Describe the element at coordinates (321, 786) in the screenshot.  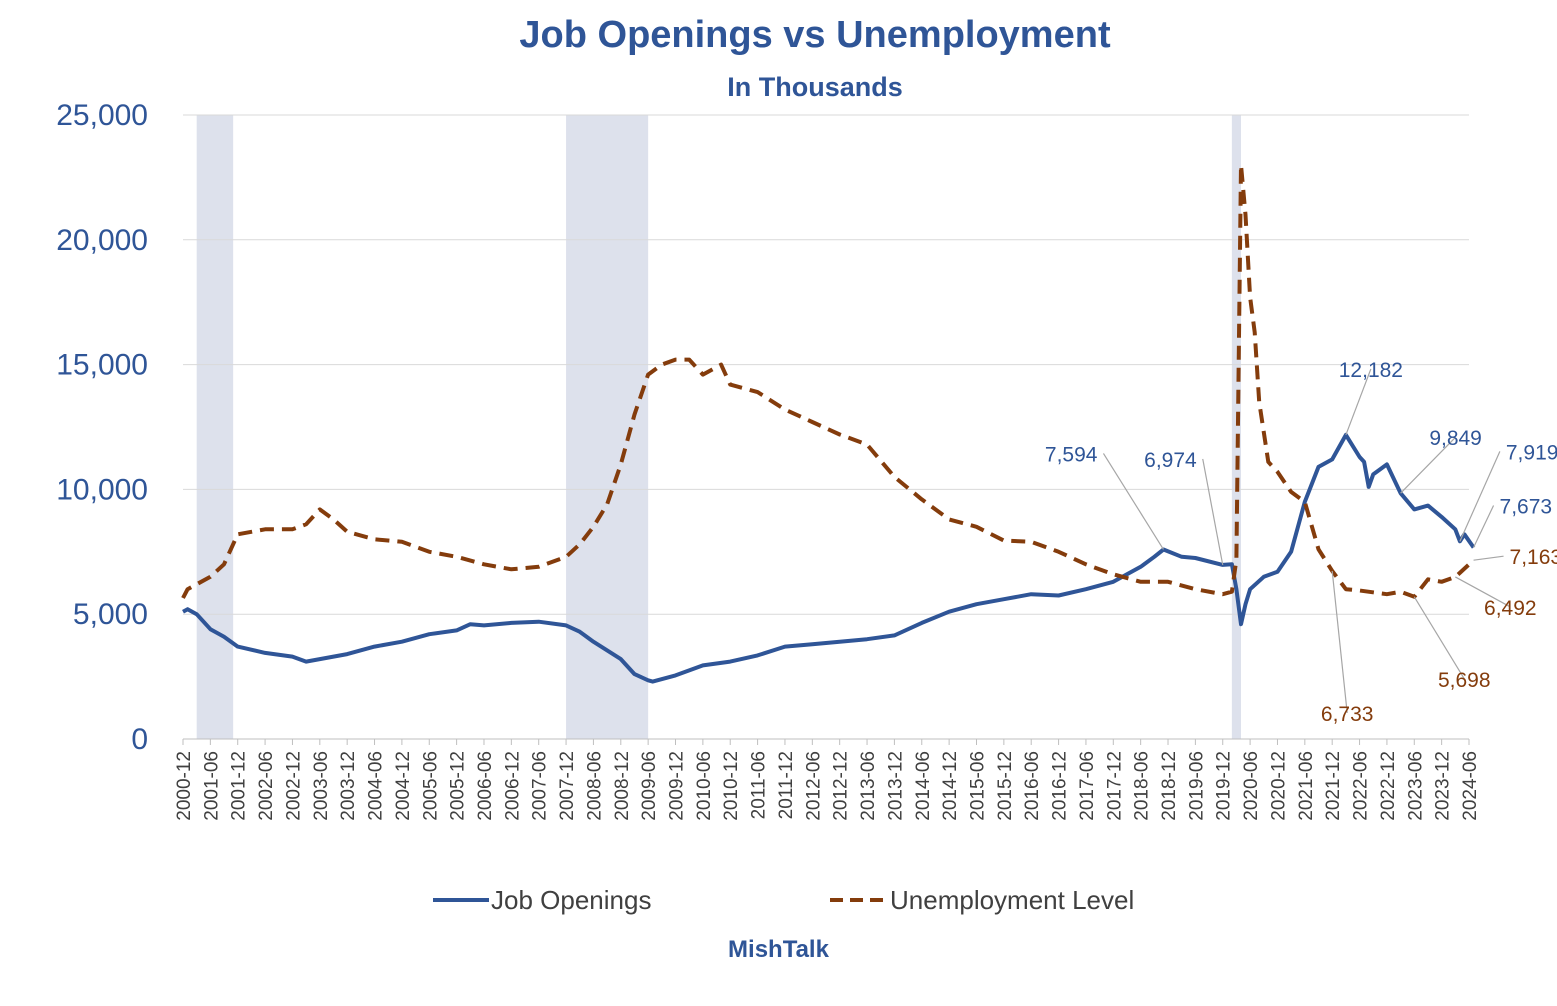
I see `x-tick-label: 2003-06` at that location.